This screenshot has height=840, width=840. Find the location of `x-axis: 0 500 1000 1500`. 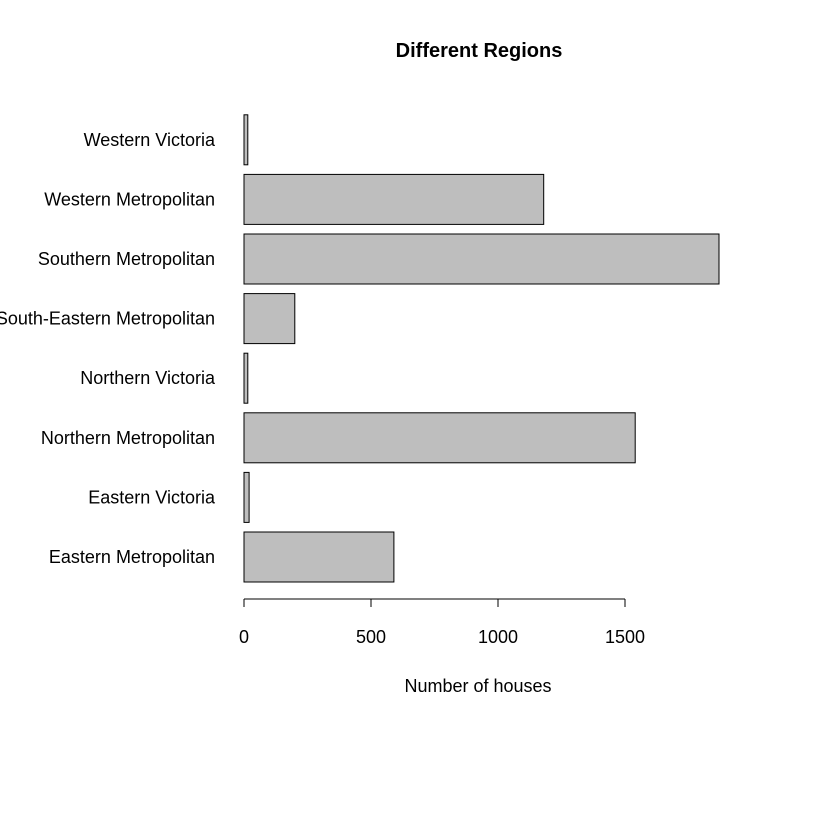

x-axis: 0 500 1000 1500 is located at coordinates (442, 622).